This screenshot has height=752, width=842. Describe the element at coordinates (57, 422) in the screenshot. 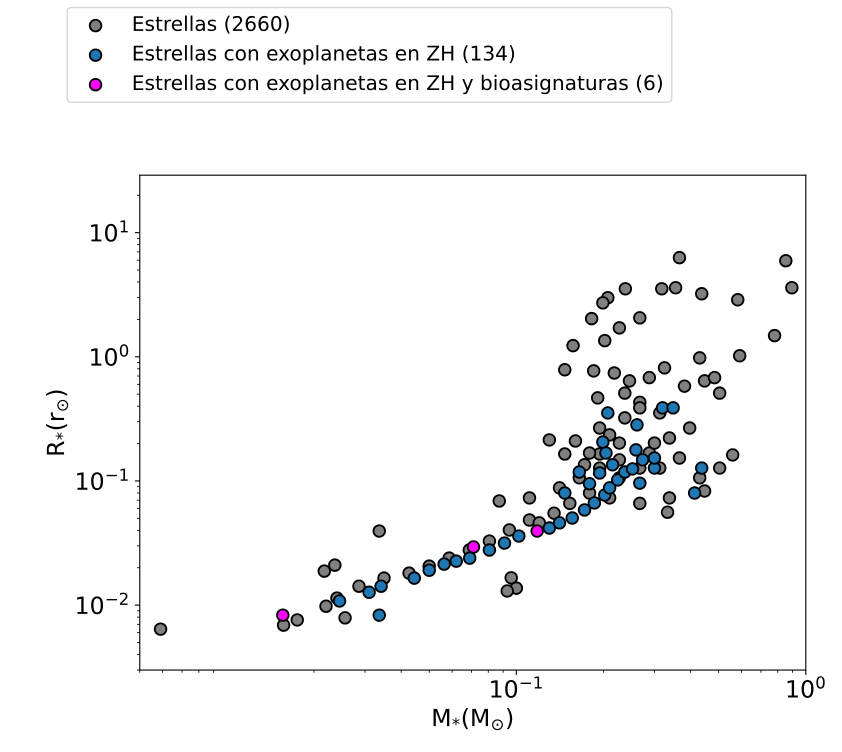

I see `y-axis-title: R$_{*}$(r$_{⊙}$)` at that location.